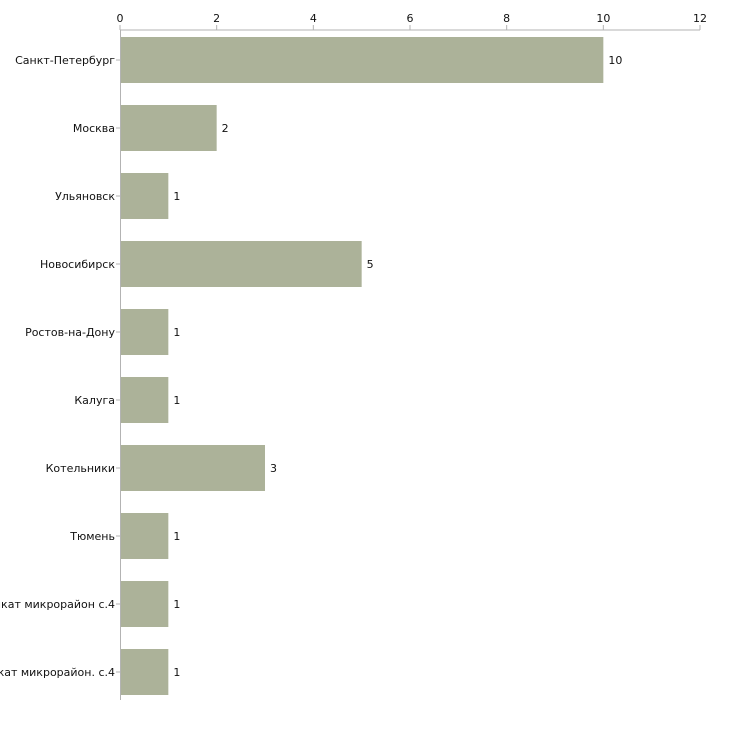 The image size is (730, 730). Describe the element at coordinates (70, 332) in the screenshot. I see `category-label: Ростов-на-Дону` at that location.